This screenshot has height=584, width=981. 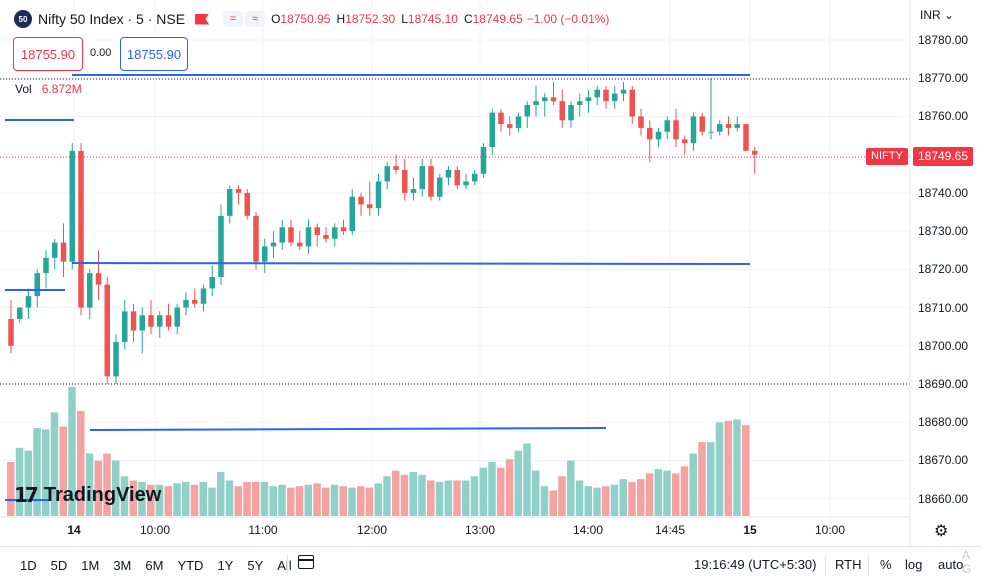 What do you see at coordinates (943, 498) in the screenshot?
I see `price-tick-label: 18660.00` at bounding box center [943, 498].